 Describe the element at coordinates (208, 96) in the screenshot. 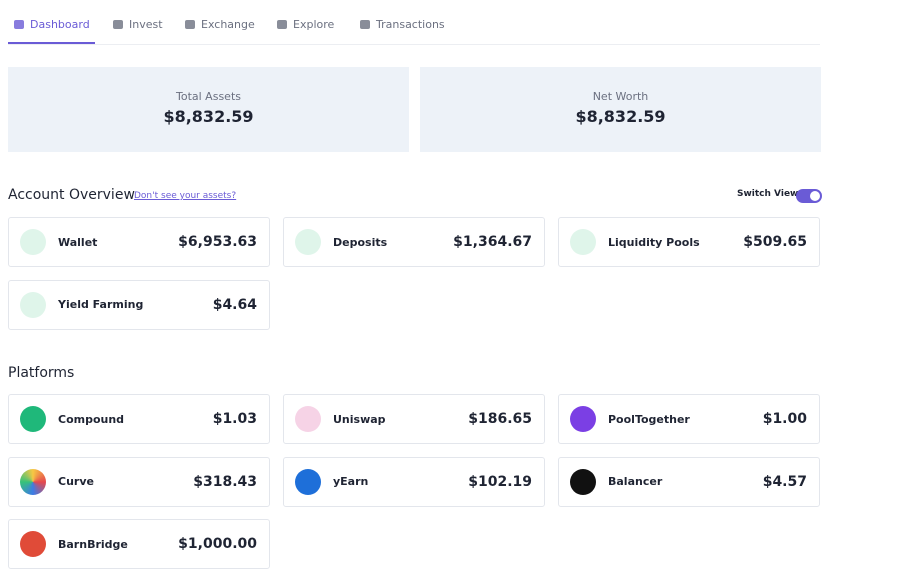

I see `summary-label: Total Assets` at that location.